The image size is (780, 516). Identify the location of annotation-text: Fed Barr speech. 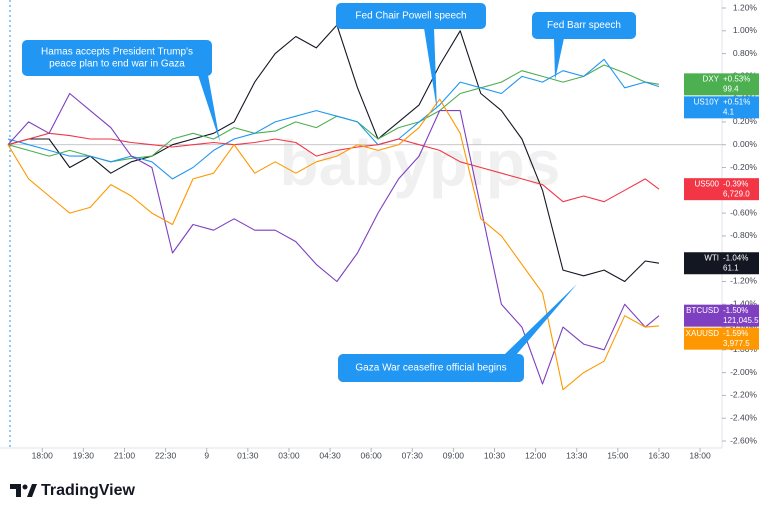
(584, 25).